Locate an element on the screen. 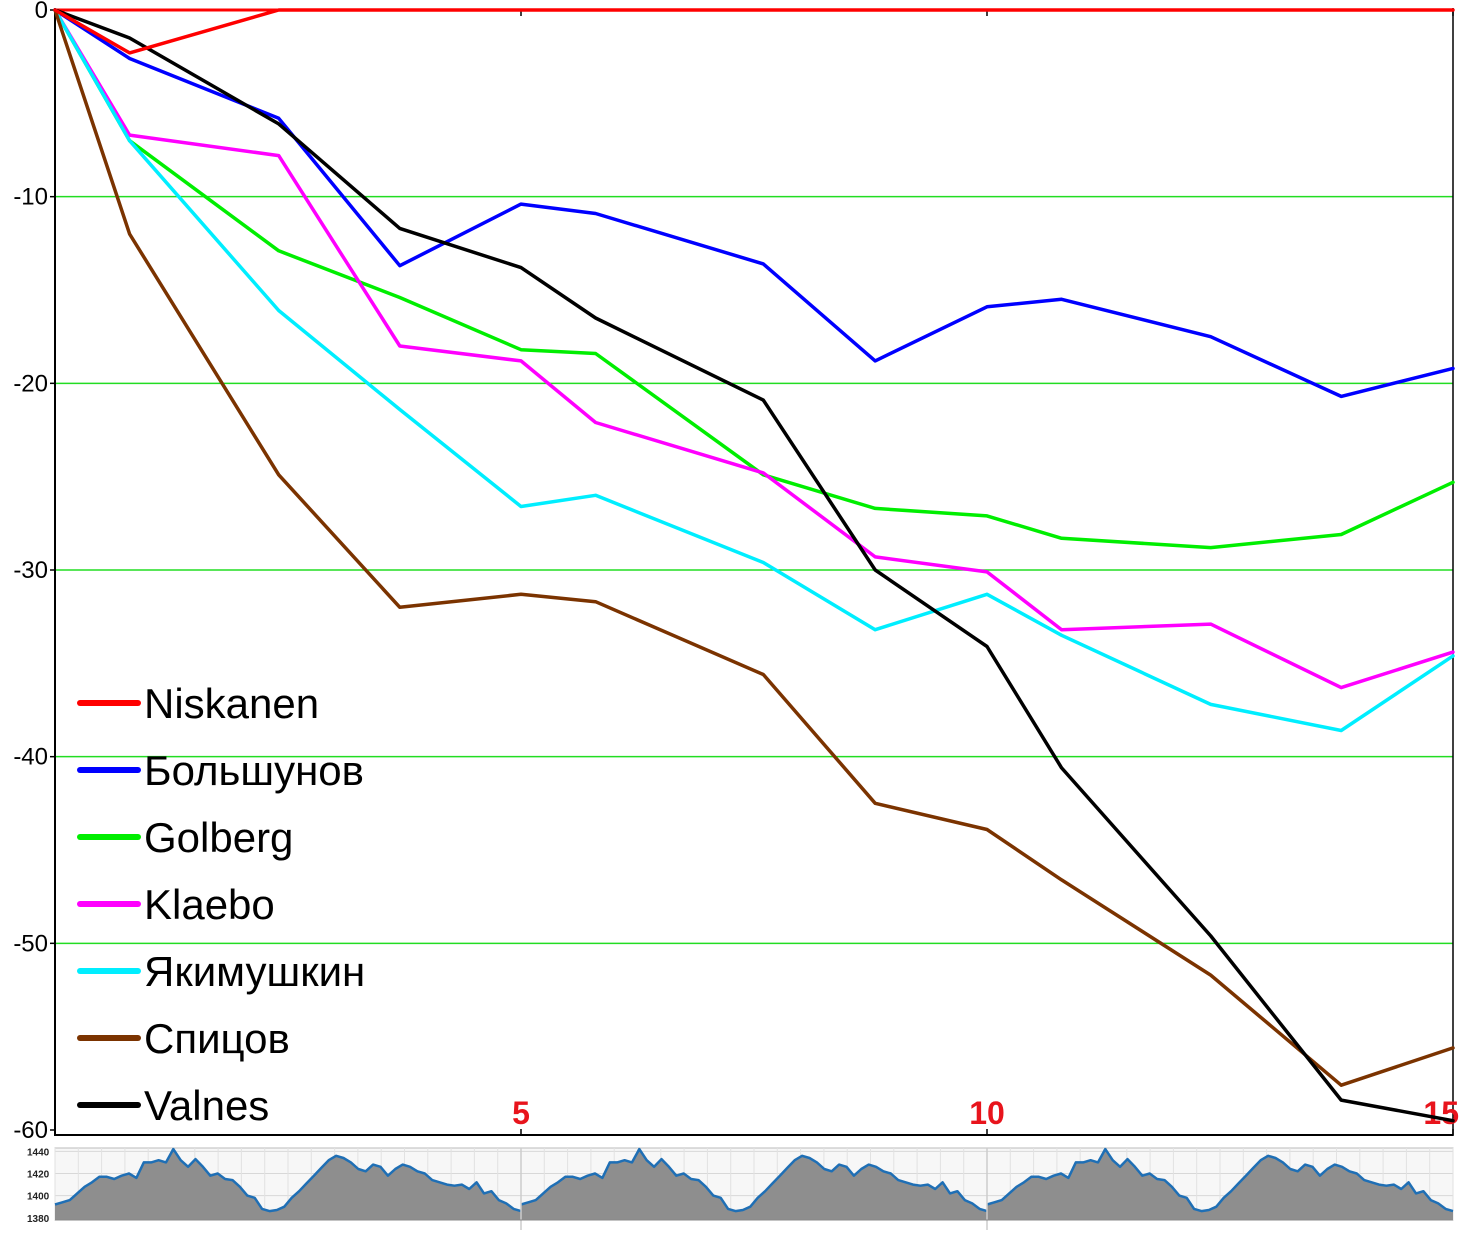  legend-label-6: Valnes is located at coordinates (206, 1105).